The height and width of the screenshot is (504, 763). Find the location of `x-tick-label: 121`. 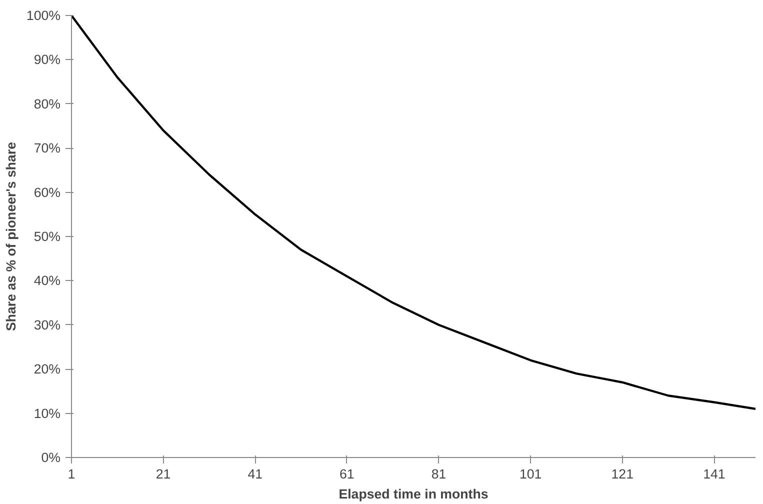

x-tick-label: 121 is located at coordinates (622, 474).